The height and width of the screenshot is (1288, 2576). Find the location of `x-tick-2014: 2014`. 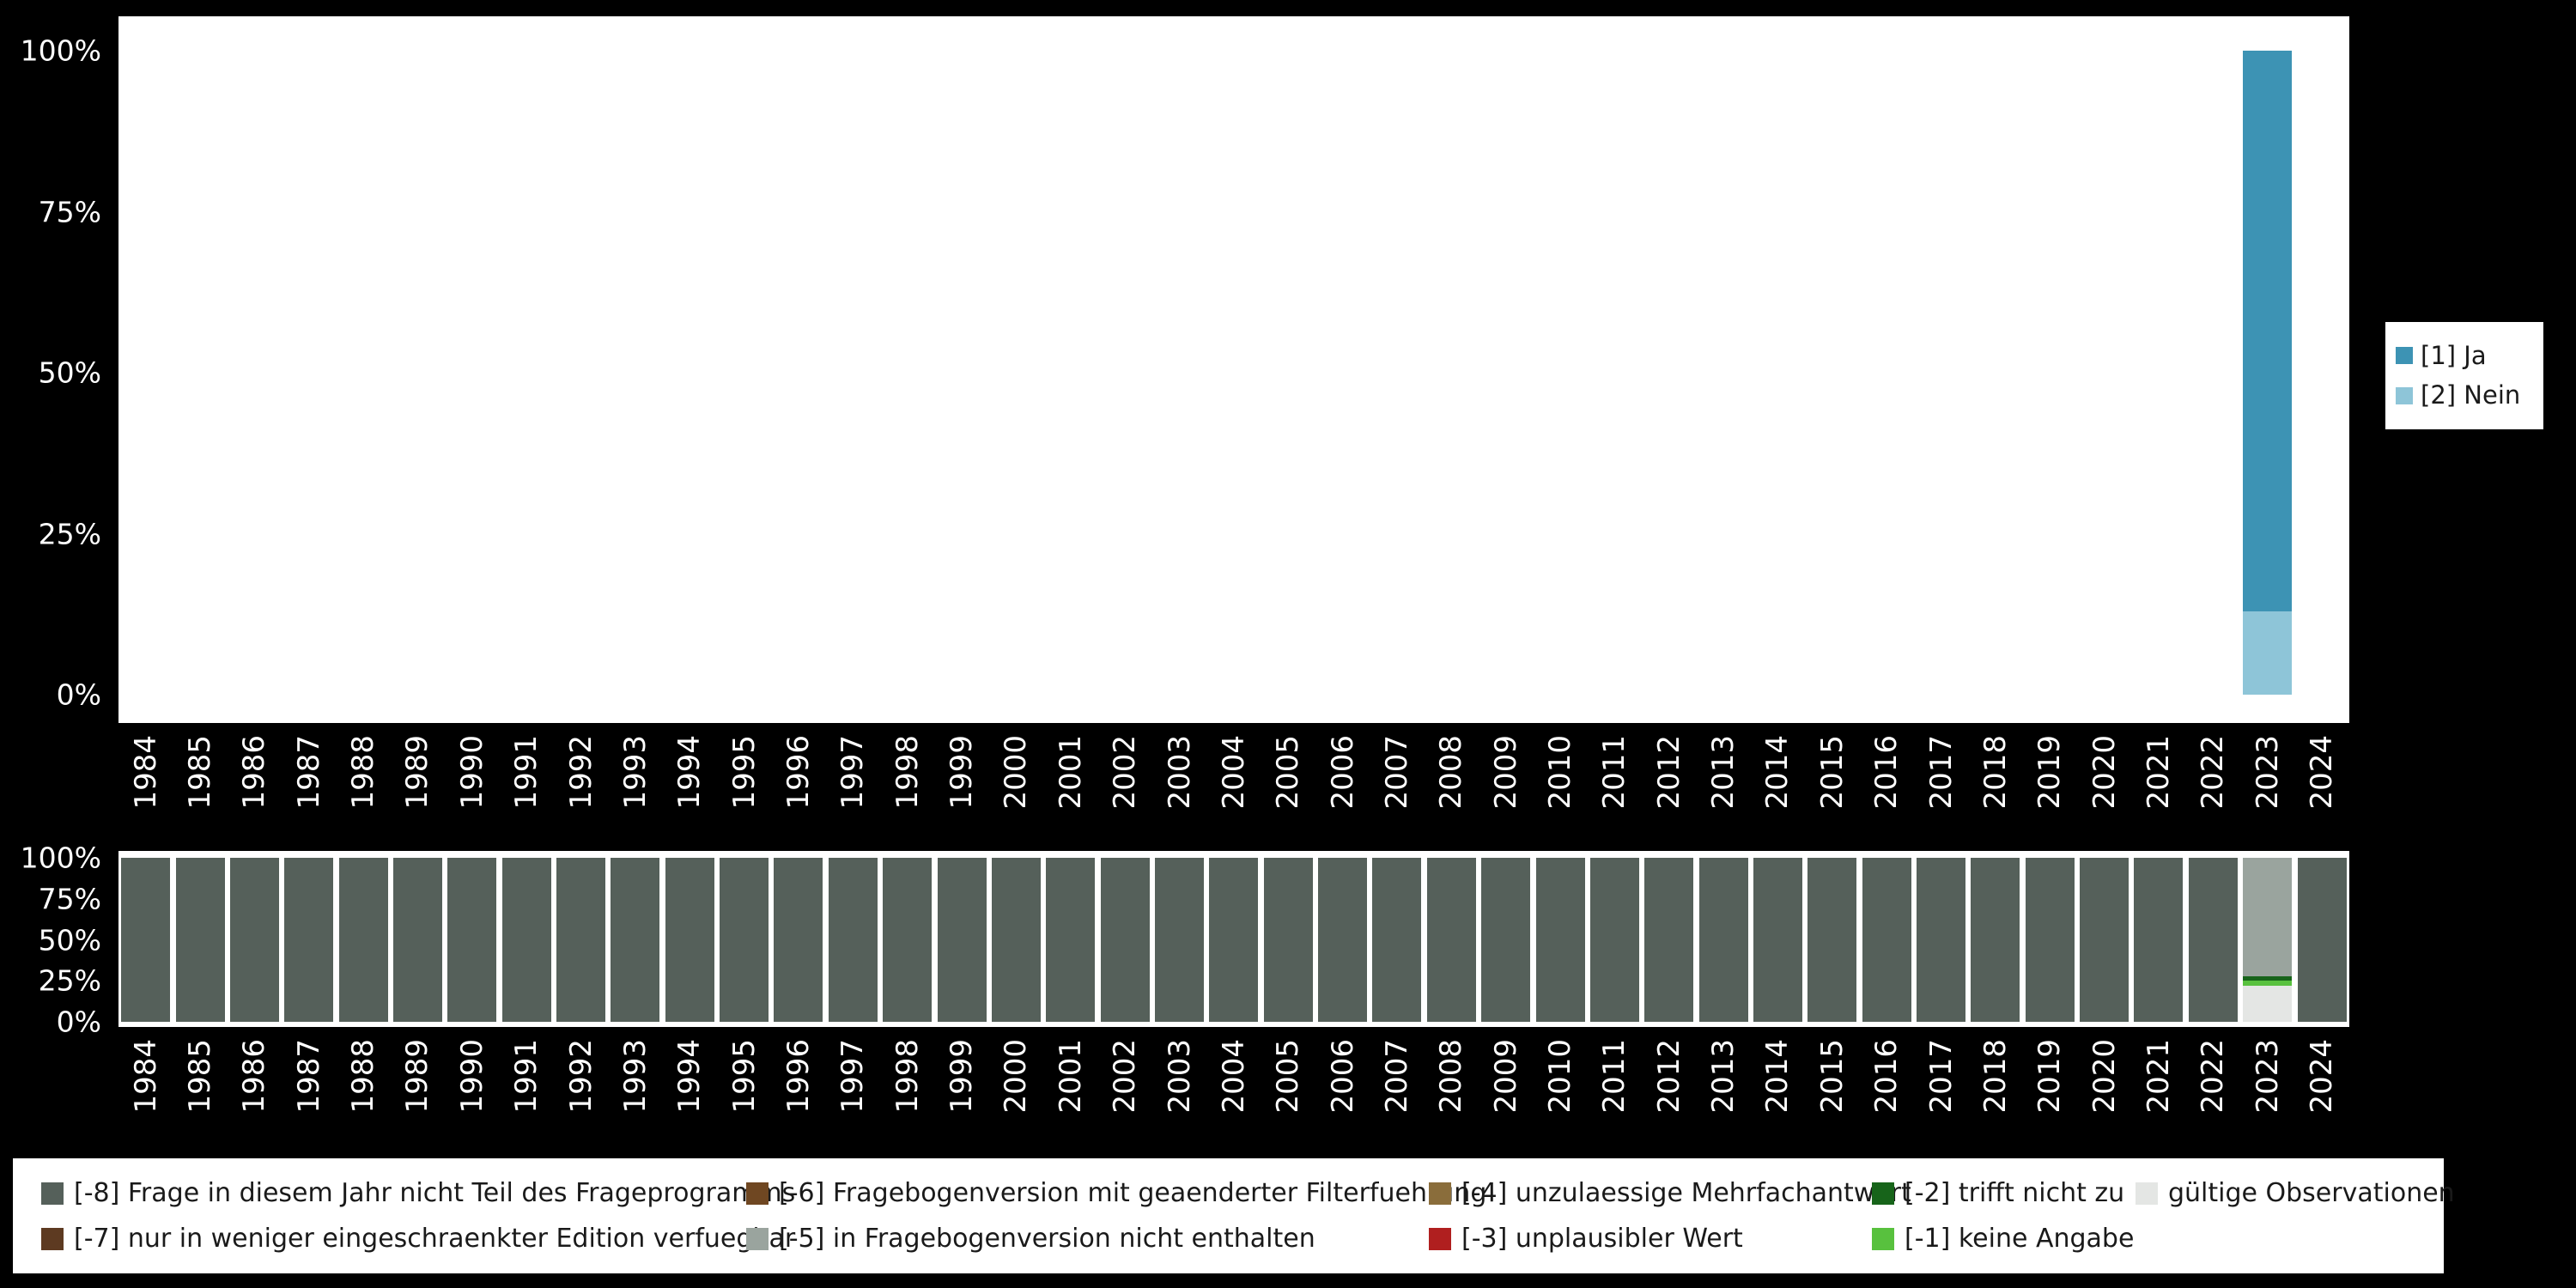

x-tick-2014: 2014 is located at coordinates (1778, 1084).